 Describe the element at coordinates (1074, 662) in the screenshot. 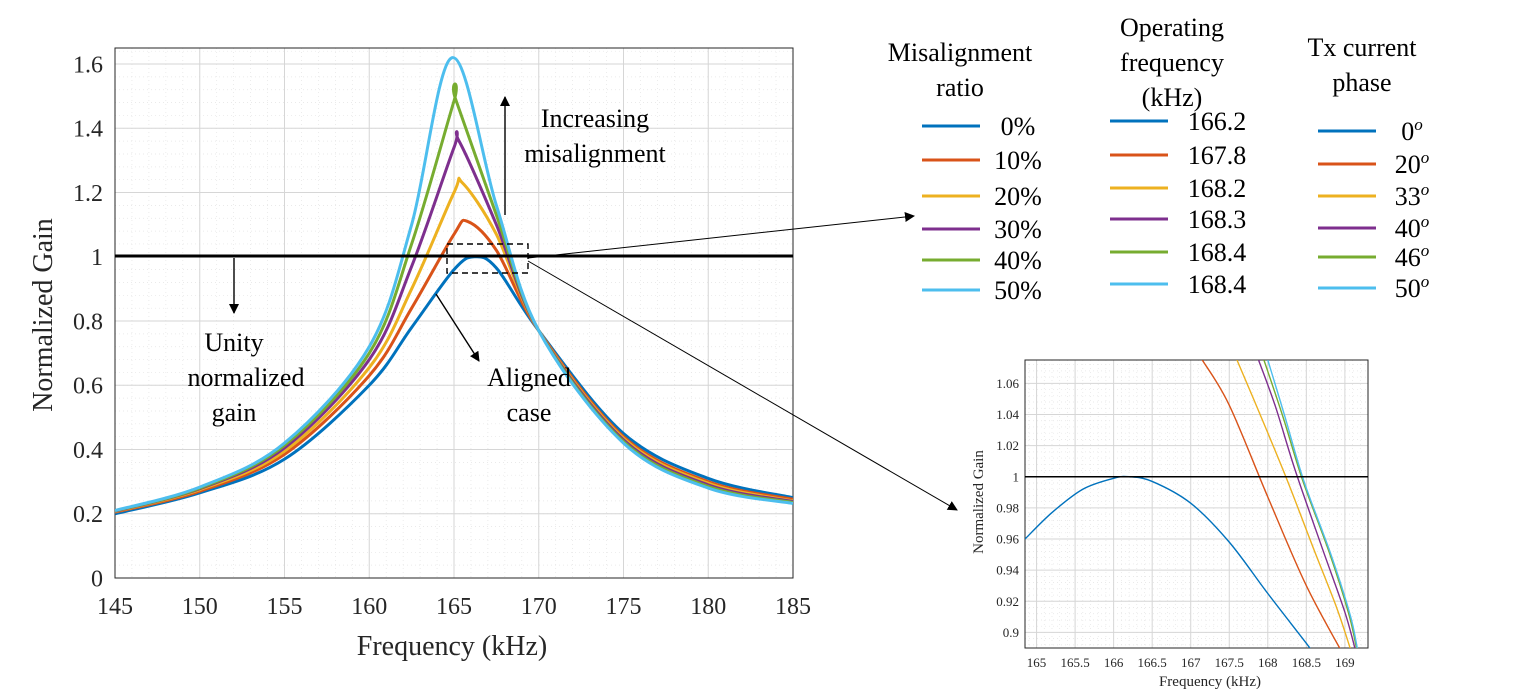

I see `x-tick-label: 165.5` at that location.